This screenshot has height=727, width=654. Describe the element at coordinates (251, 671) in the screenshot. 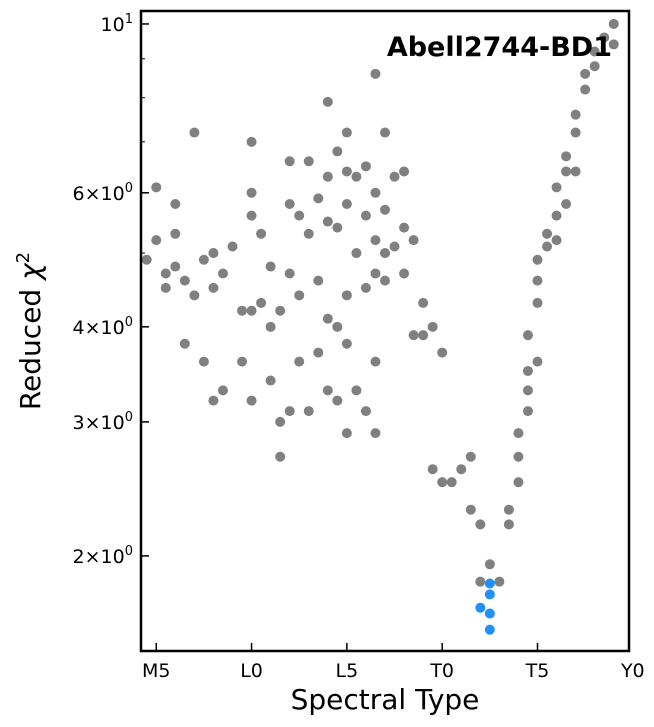

I see `x-tick-label: L0` at that location.